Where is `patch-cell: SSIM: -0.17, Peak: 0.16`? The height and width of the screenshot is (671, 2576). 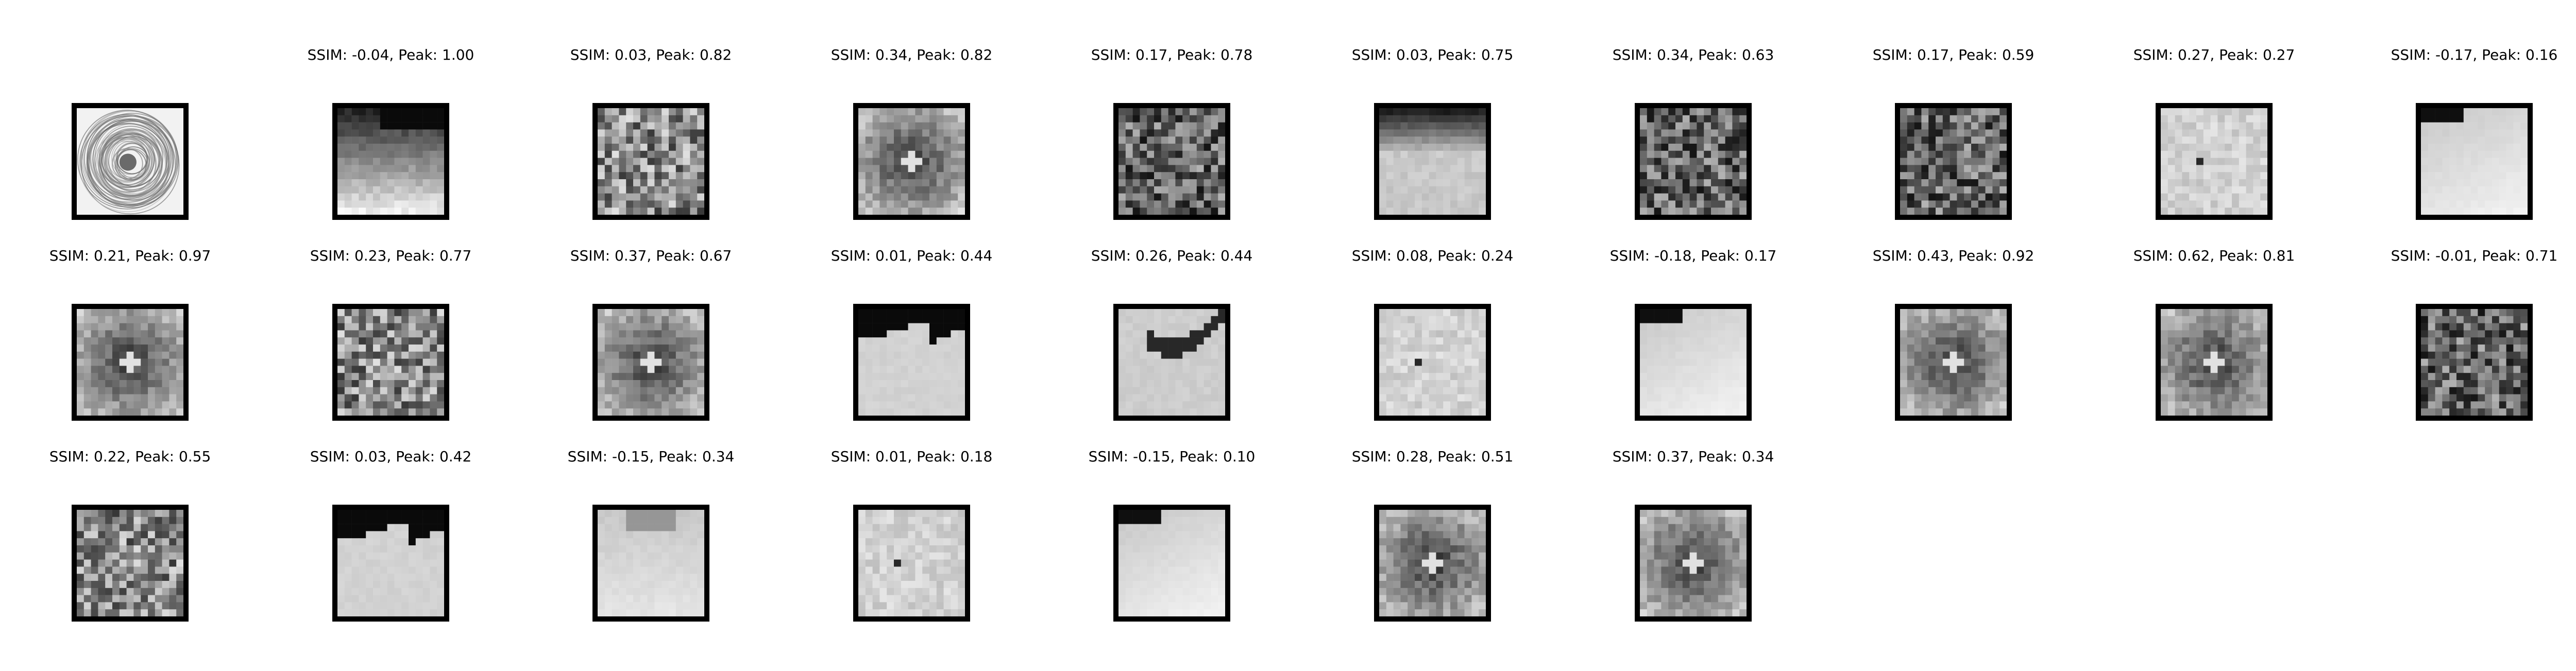 patch-cell: SSIM: -0.17, Peak: 0.16 is located at coordinates (2460, 110).